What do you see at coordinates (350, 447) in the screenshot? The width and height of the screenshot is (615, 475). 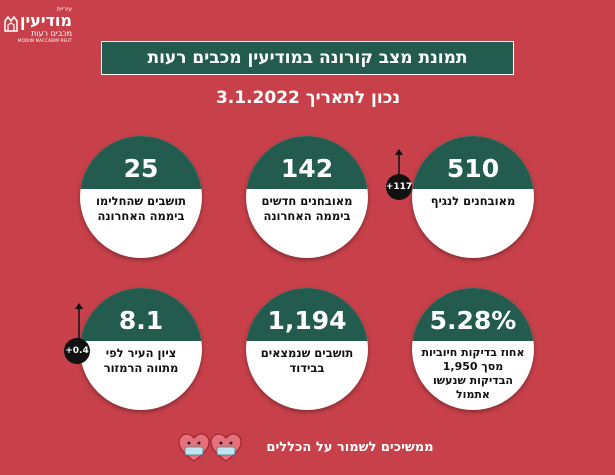 I see `footer-slogan: ממשיכים לשמור על הכללים` at bounding box center [350, 447].